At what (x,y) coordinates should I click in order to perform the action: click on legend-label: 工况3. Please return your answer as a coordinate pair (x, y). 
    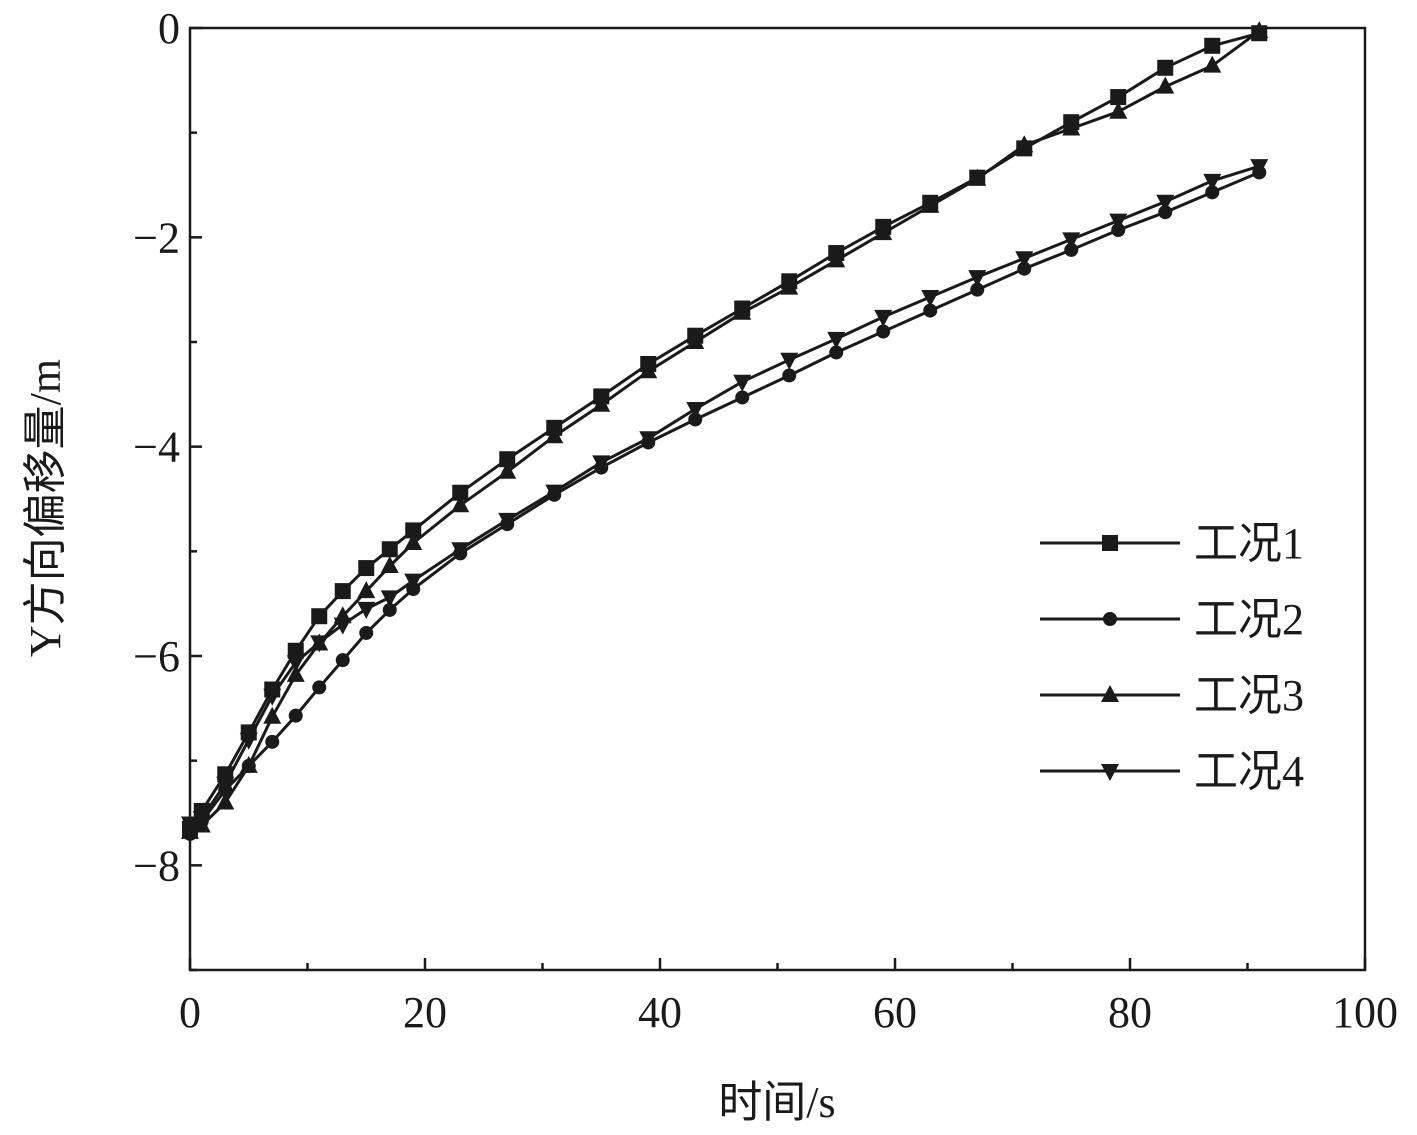
    Looking at the image, I should click on (1249, 695).